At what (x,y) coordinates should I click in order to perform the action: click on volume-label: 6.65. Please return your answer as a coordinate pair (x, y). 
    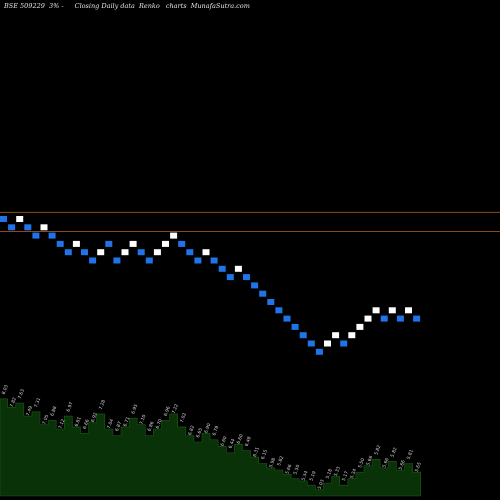
    Looking at the image, I should click on (199, 433).